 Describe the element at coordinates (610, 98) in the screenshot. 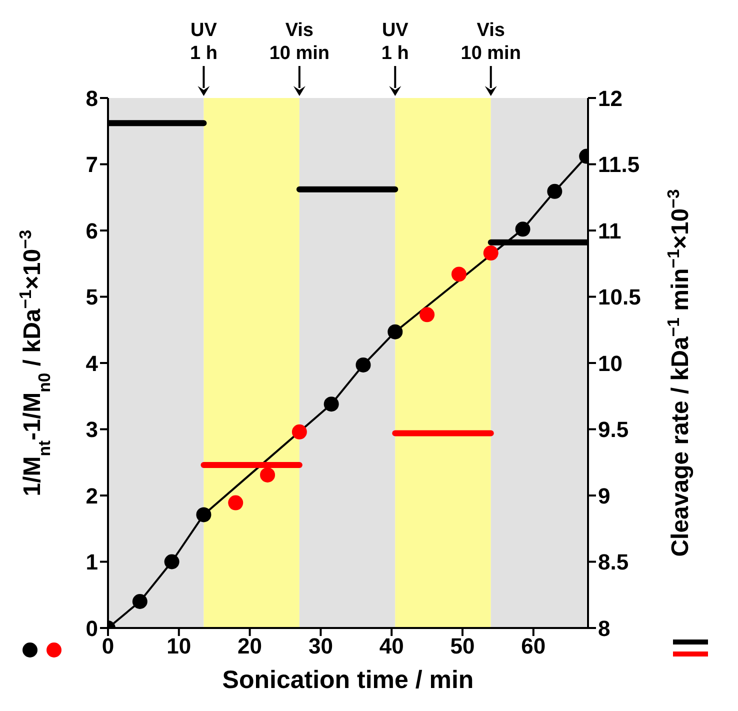

I see `y2-tick-label: 12` at that location.